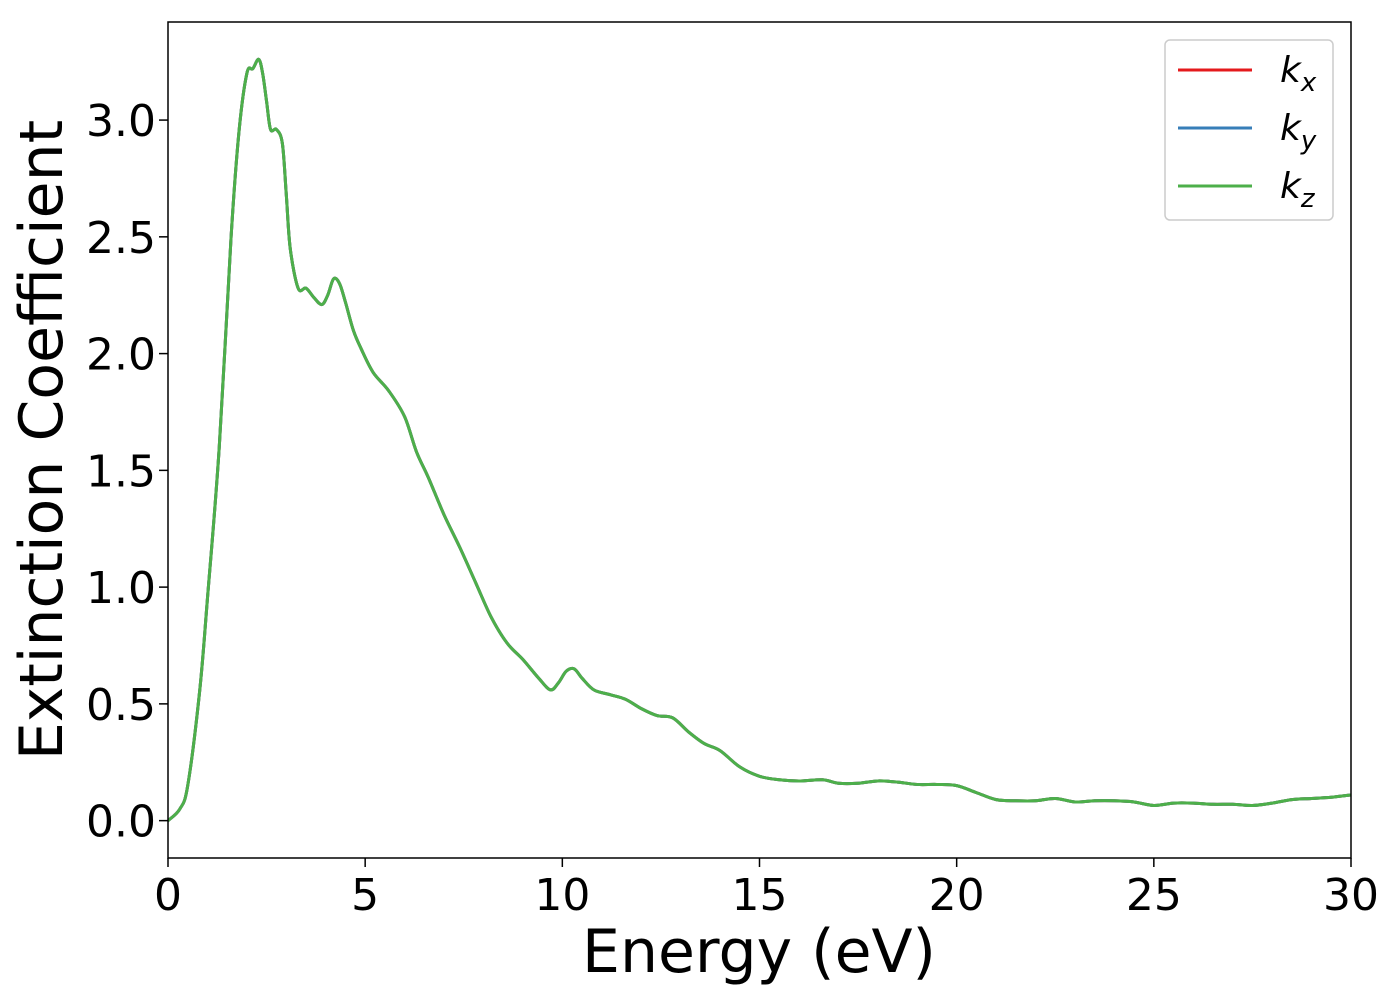 The image size is (1400, 1000). Describe the element at coordinates (121, 705) in the screenshot. I see `y-tick-label: 0.5` at that location.